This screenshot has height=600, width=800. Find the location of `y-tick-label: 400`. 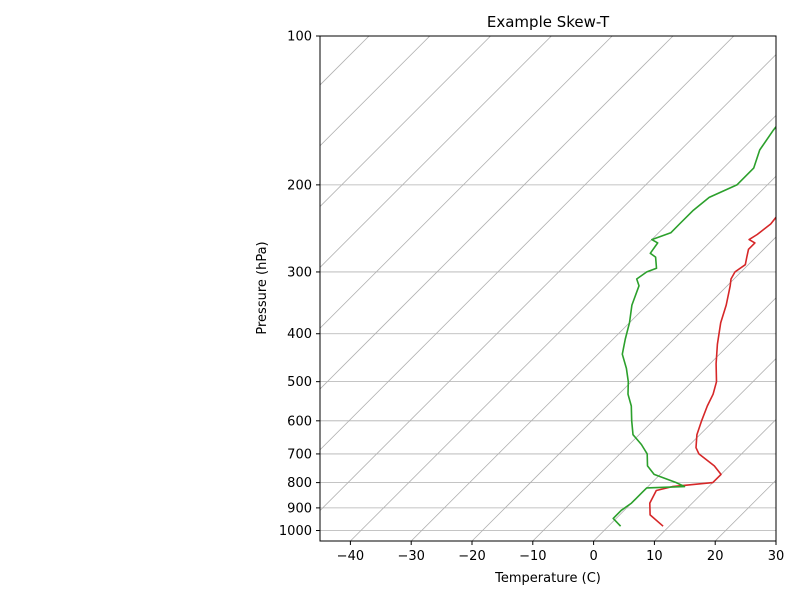

y-tick-label: 400 is located at coordinates (299, 334).